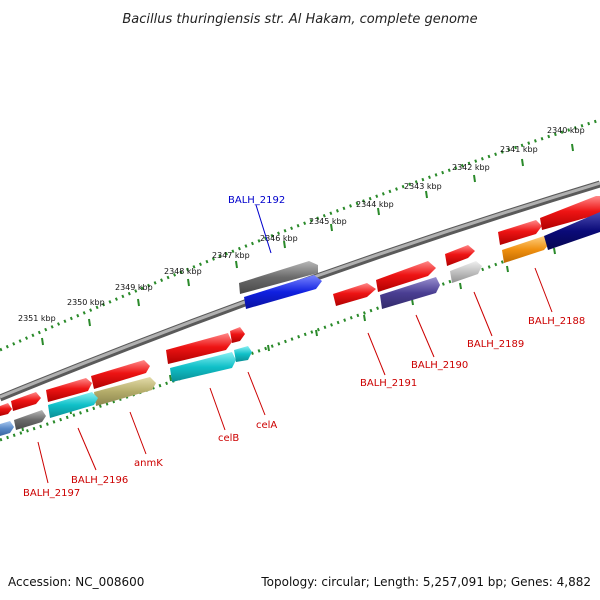 The width and height of the screenshot is (600, 600). I want to click on tick-label-2346: 2346 kbp, so click(279, 238).